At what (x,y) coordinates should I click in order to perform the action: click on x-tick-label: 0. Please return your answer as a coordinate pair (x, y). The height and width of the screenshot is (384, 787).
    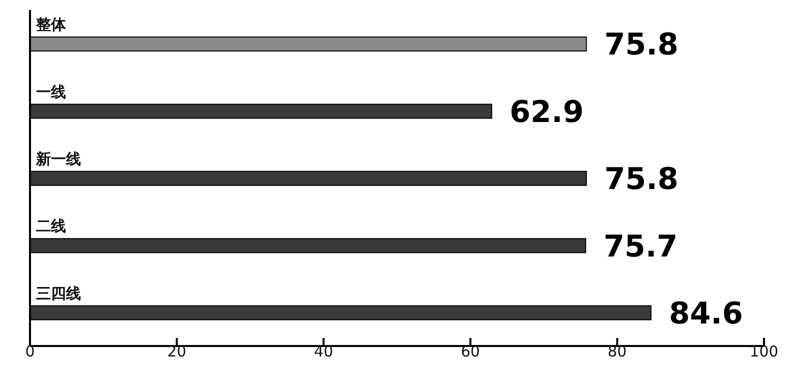
    Looking at the image, I should click on (30, 351).